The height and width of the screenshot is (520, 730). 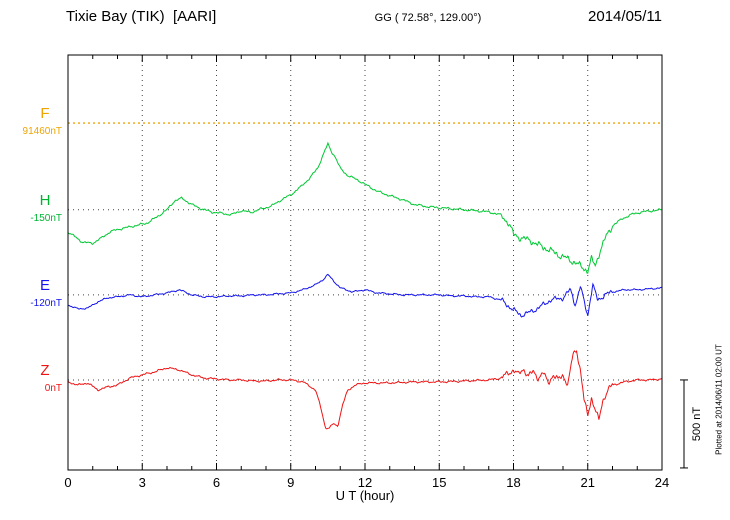 I want to click on series-baseline-value-E: -120nT, so click(x=46, y=303).